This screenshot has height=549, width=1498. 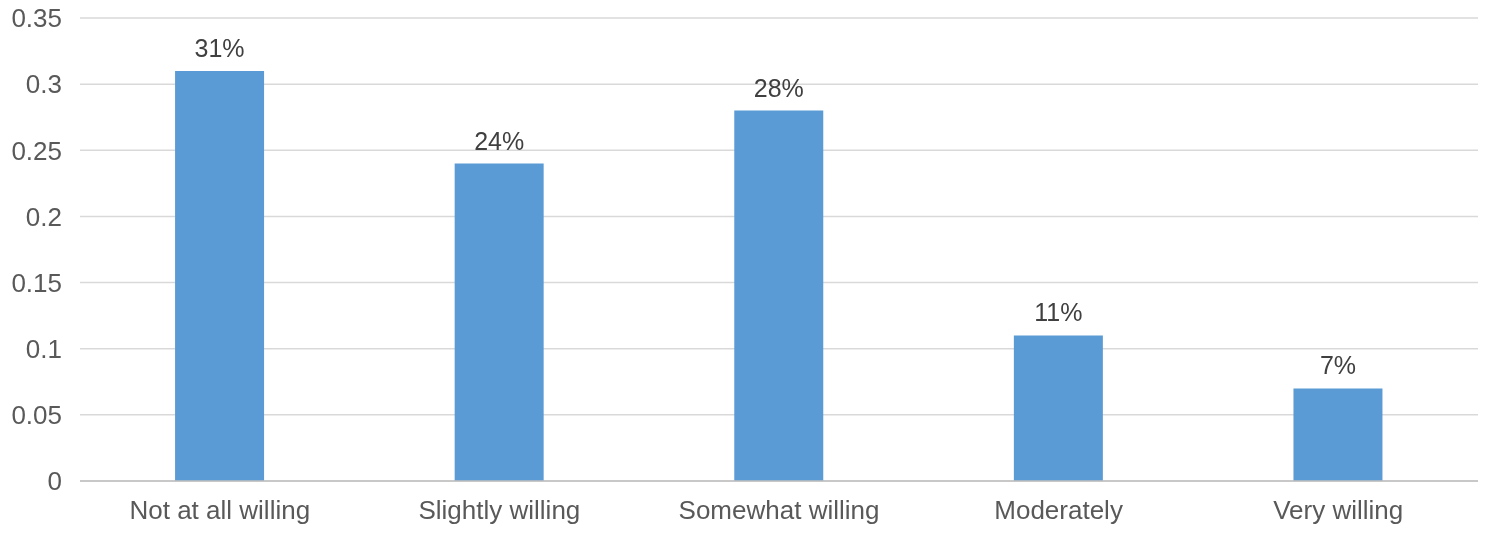 What do you see at coordinates (499, 140) in the screenshot?
I see `data-label: 24%` at bounding box center [499, 140].